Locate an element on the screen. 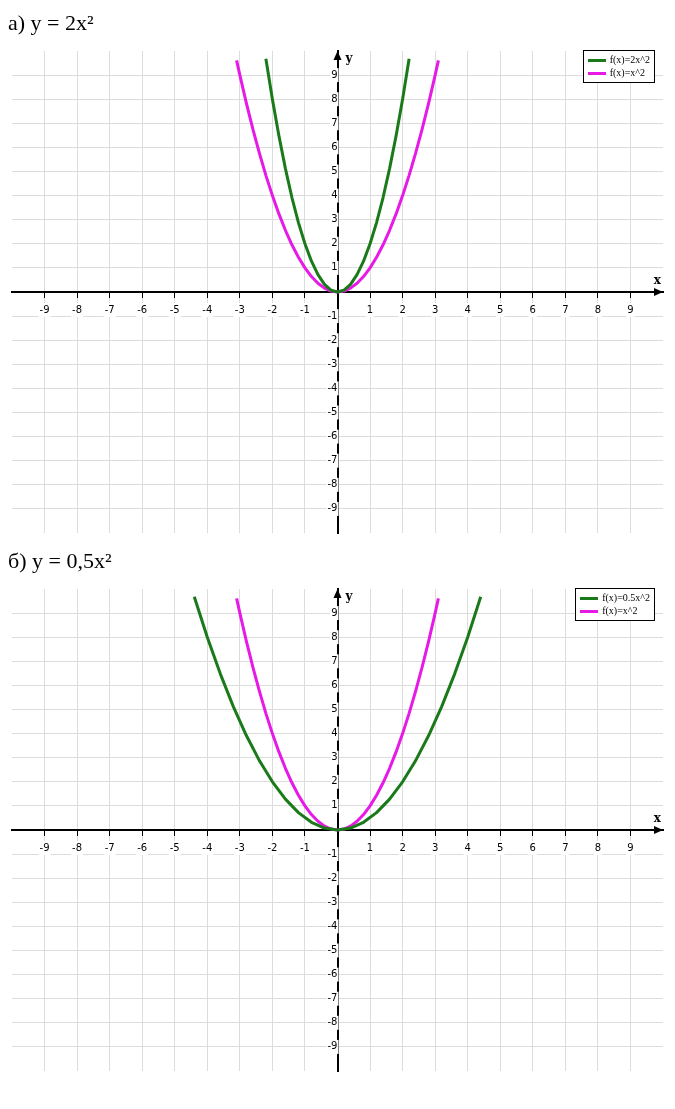 This screenshot has height=1109, width=675. legend-label: f(x)=0.5x^2 is located at coordinates (626, 598).